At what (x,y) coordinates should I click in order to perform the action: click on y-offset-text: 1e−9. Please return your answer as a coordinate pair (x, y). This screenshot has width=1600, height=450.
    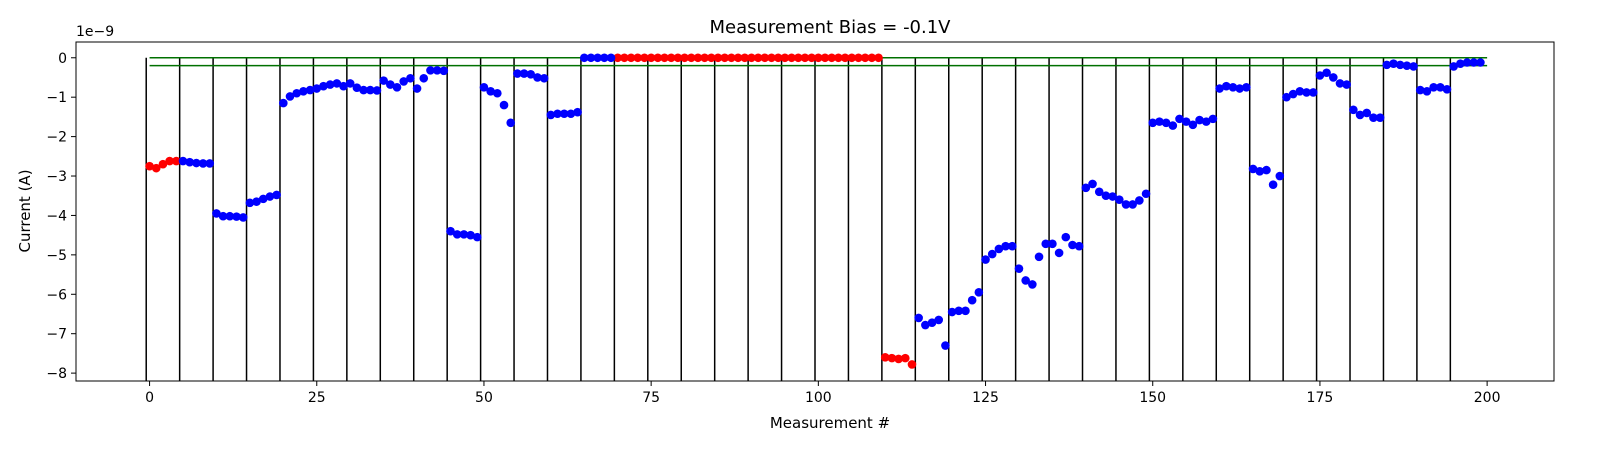
    Looking at the image, I should click on (95, 32).